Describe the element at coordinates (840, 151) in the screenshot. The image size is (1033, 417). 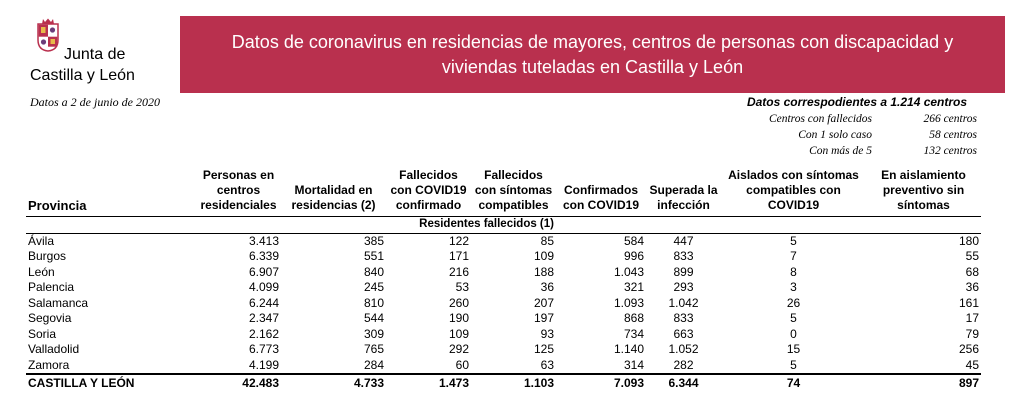
I see `summary-label: Con más de 5` at that location.